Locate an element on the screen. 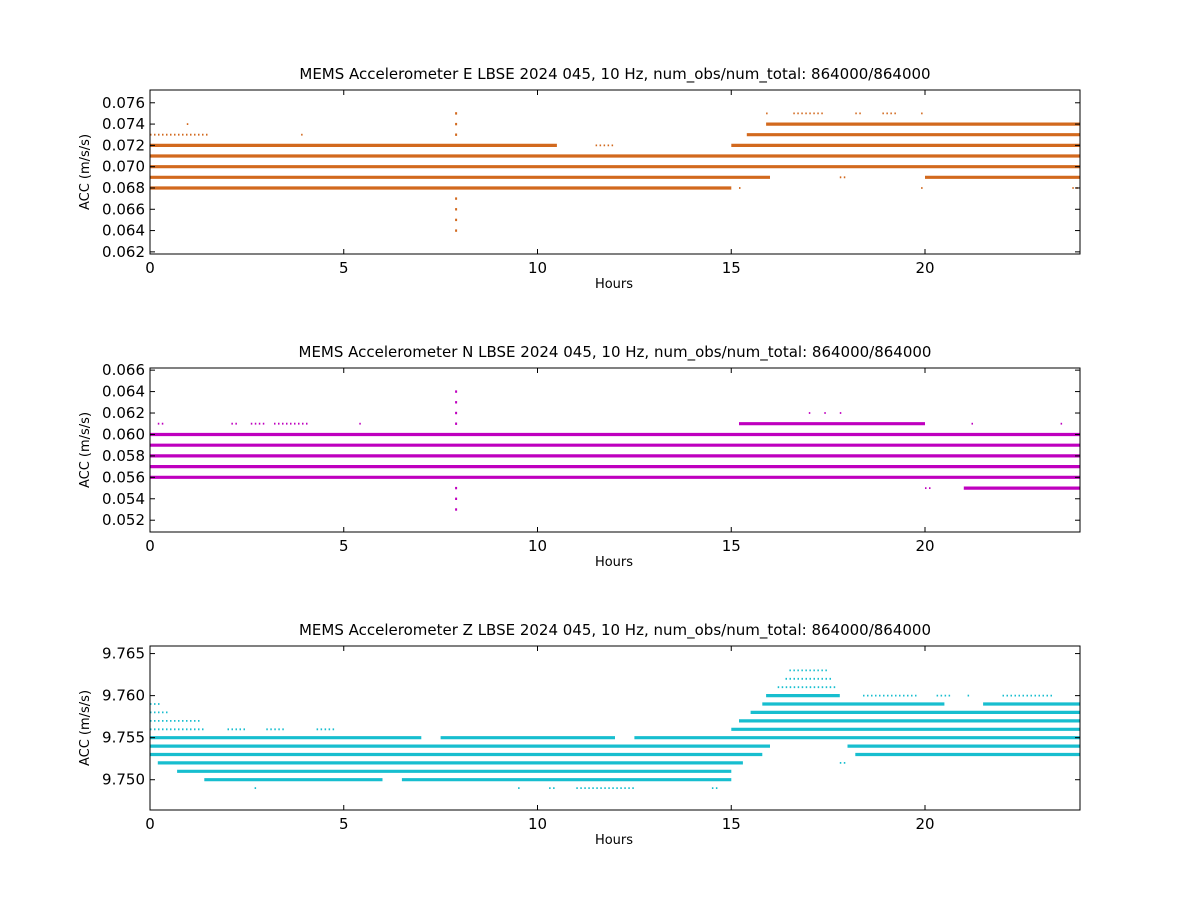  y-tick-label-n-2: 0.056 is located at coordinates (123, 477).